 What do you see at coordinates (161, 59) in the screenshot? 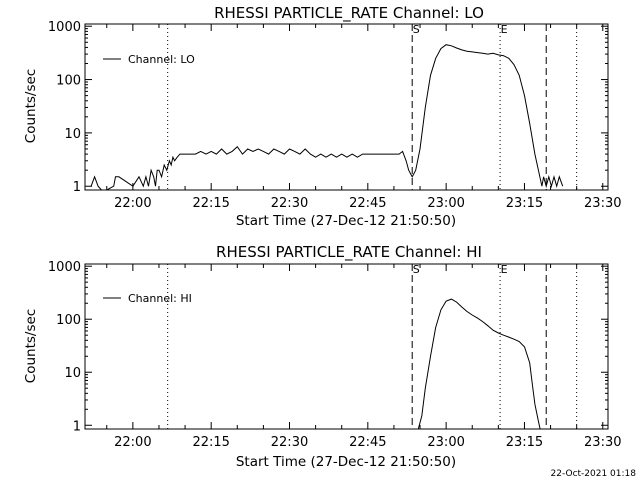
I see `legend-label: Channel: LO` at bounding box center [161, 59].